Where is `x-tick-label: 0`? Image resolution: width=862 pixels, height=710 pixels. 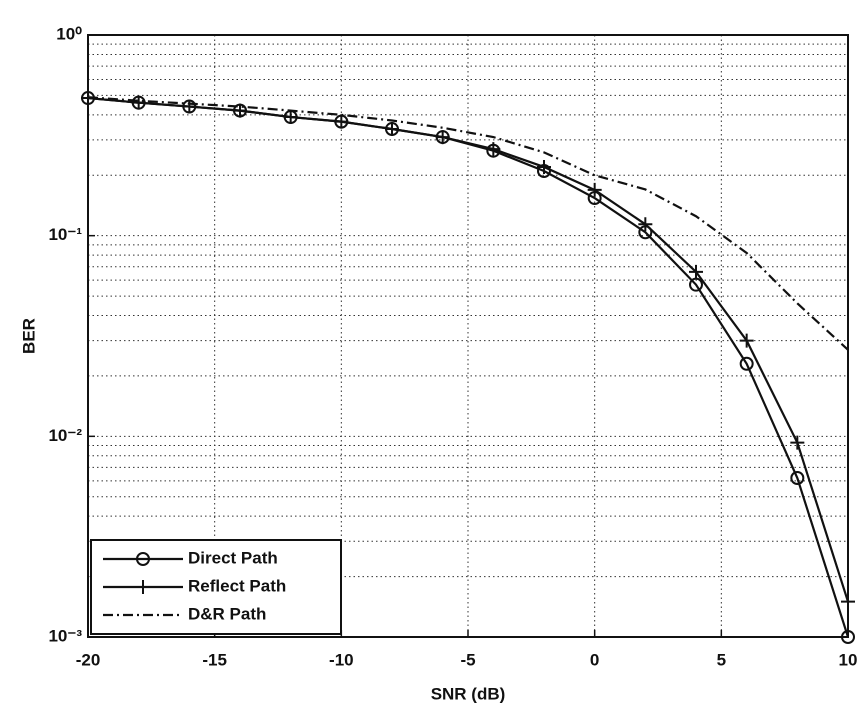
x-tick-label: 0 is located at coordinates (594, 659).